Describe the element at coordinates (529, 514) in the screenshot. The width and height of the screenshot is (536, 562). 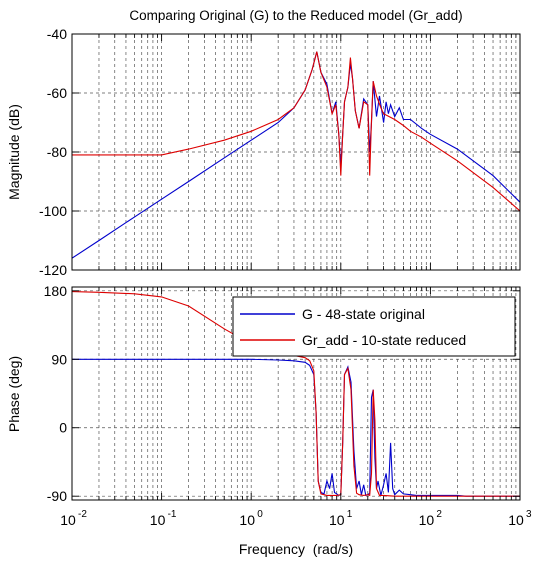
I see `x-tick-exponent: 3` at that location.